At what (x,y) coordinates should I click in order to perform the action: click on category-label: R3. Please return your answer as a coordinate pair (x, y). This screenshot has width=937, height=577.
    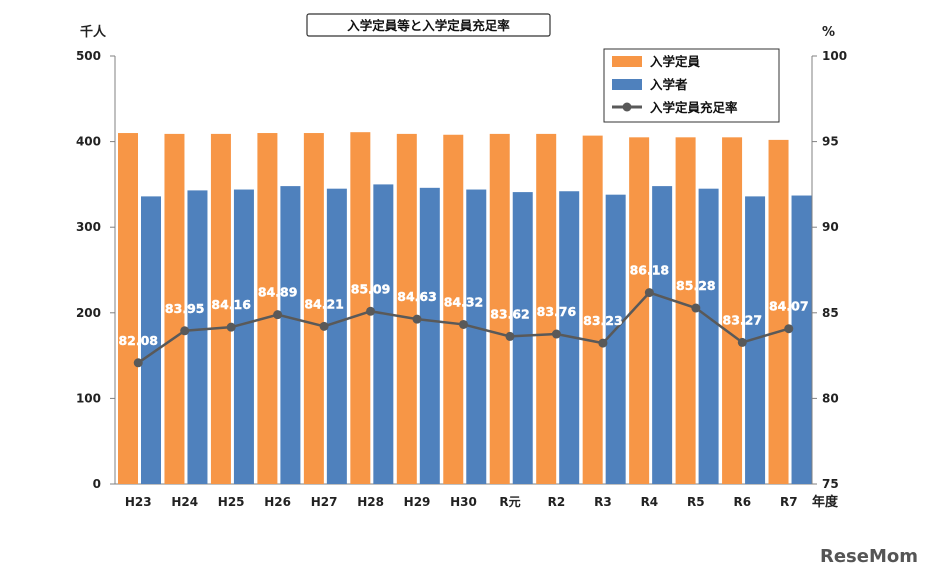
    Looking at the image, I should click on (603, 502).